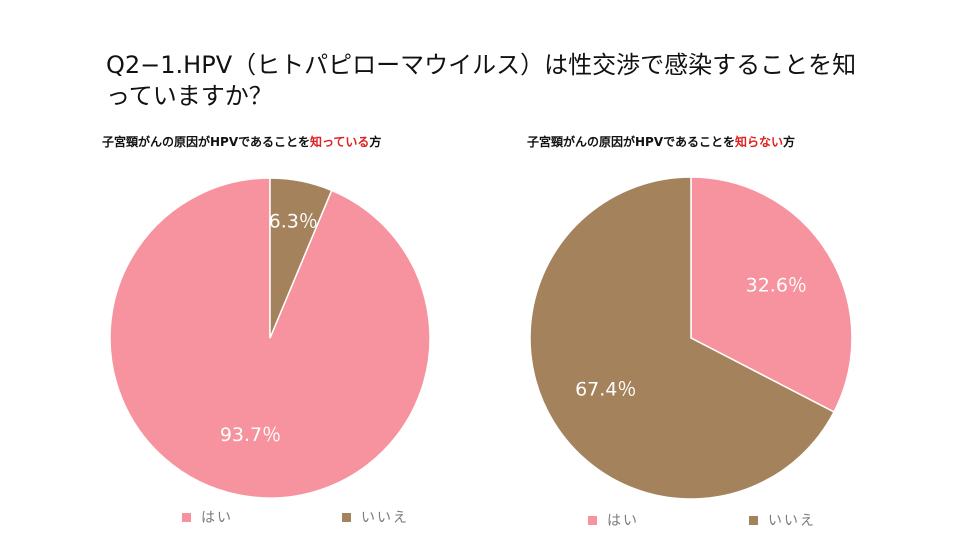 Image resolution: width=960 pixels, height=540 pixels. I want to click on data-label: 93.7％, so click(250, 435).